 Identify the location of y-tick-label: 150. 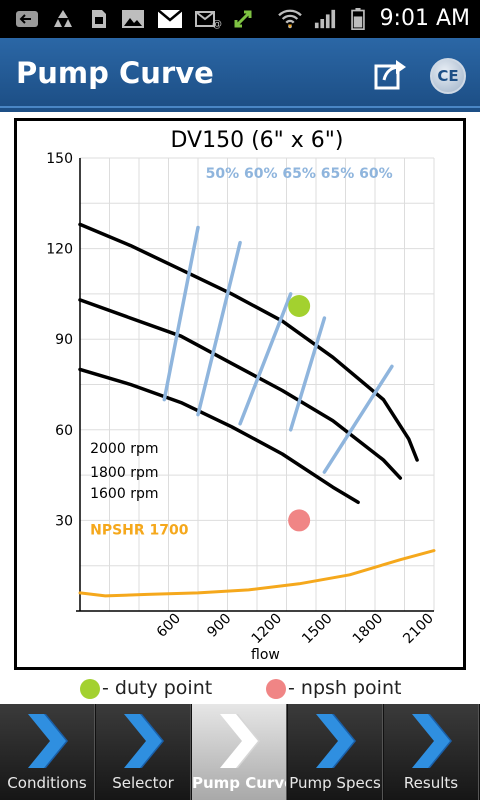
(59, 159).